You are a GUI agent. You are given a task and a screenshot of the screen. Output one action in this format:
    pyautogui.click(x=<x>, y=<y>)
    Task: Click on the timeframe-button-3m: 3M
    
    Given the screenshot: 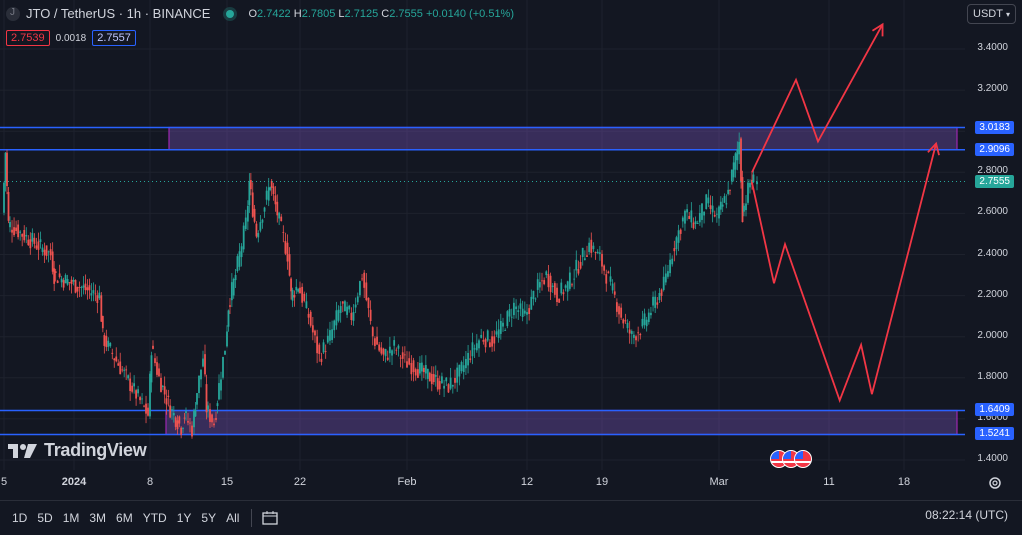 What is the action you would take?
    pyautogui.click(x=98, y=518)
    